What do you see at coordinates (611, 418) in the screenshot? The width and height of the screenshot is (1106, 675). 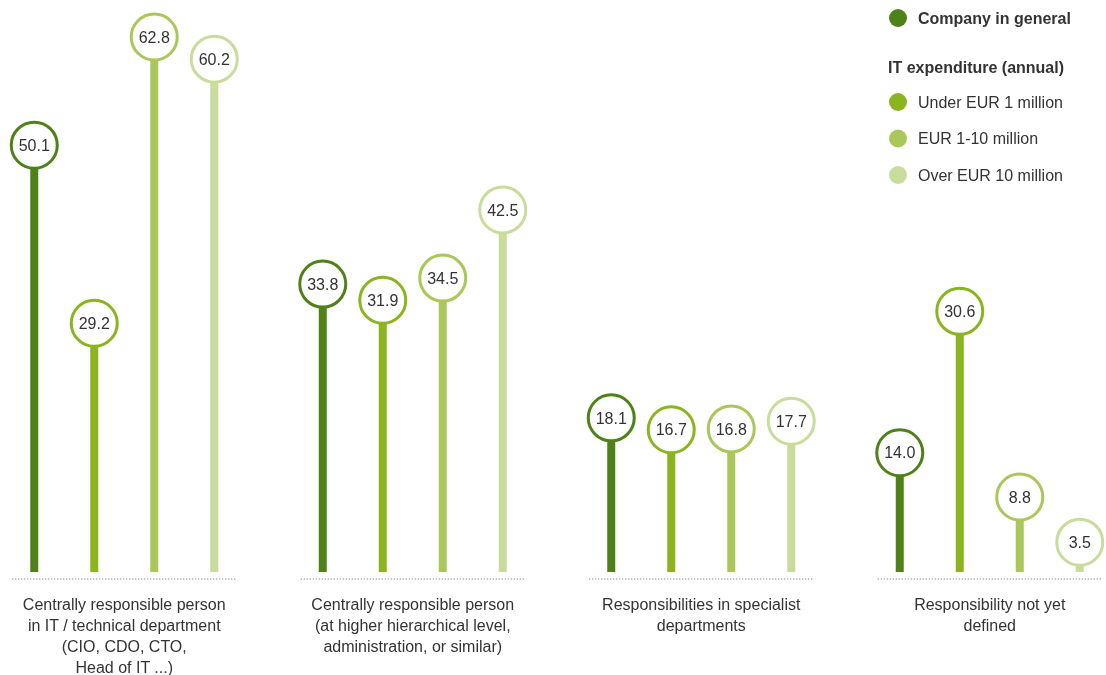 I see `data-label: 18.1` at bounding box center [611, 418].